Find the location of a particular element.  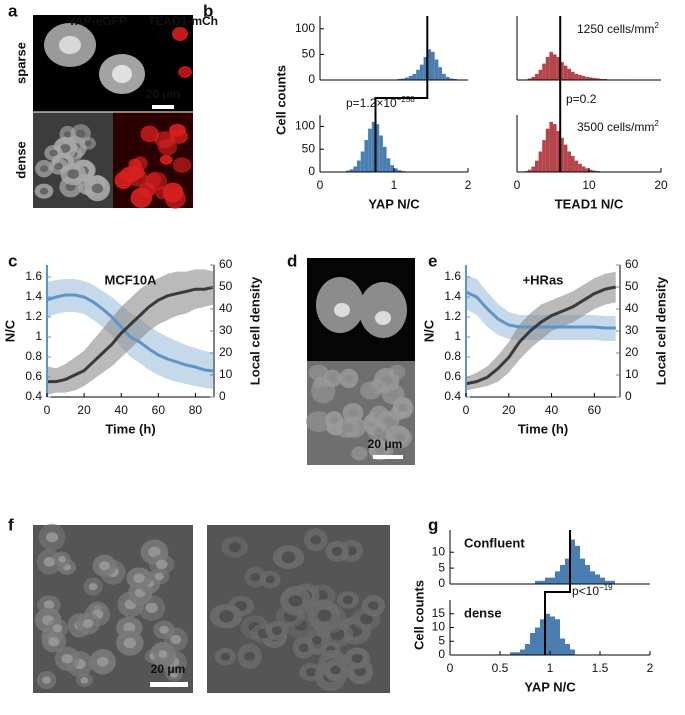

y-tick-label: 50 is located at coordinates (309, 148).